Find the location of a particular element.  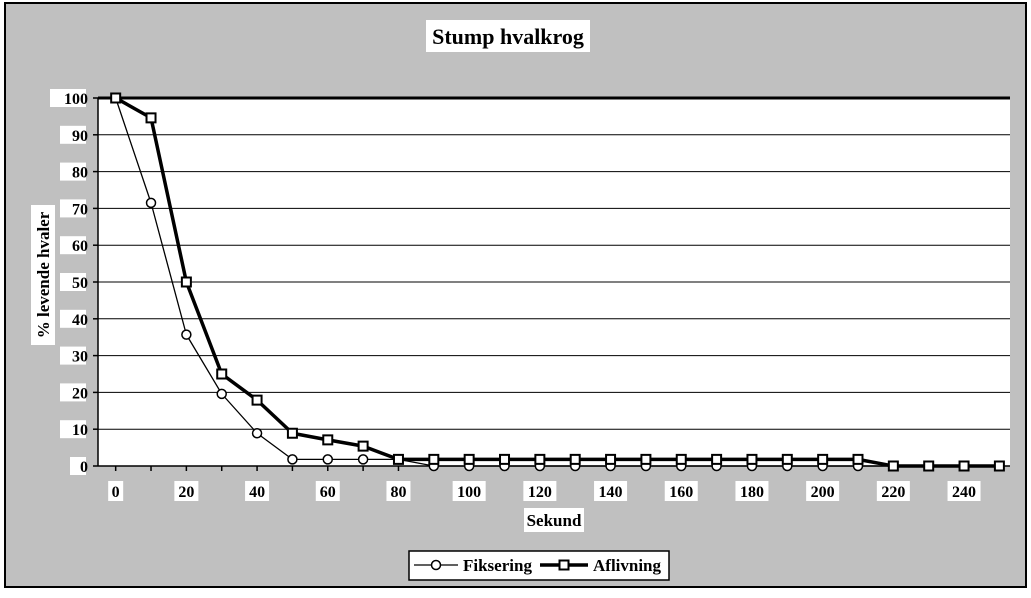

x-tick-label: 140 is located at coordinates (611, 492).